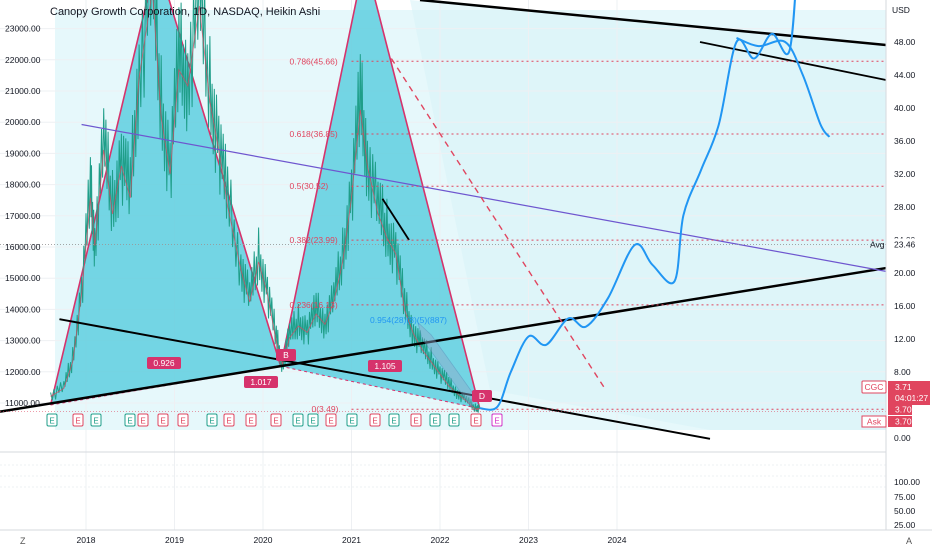 The width and height of the screenshot is (932, 550). What do you see at coordinates (903, 422) in the screenshot?
I see `ask-price: 3.70` at bounding box center [903, 422].